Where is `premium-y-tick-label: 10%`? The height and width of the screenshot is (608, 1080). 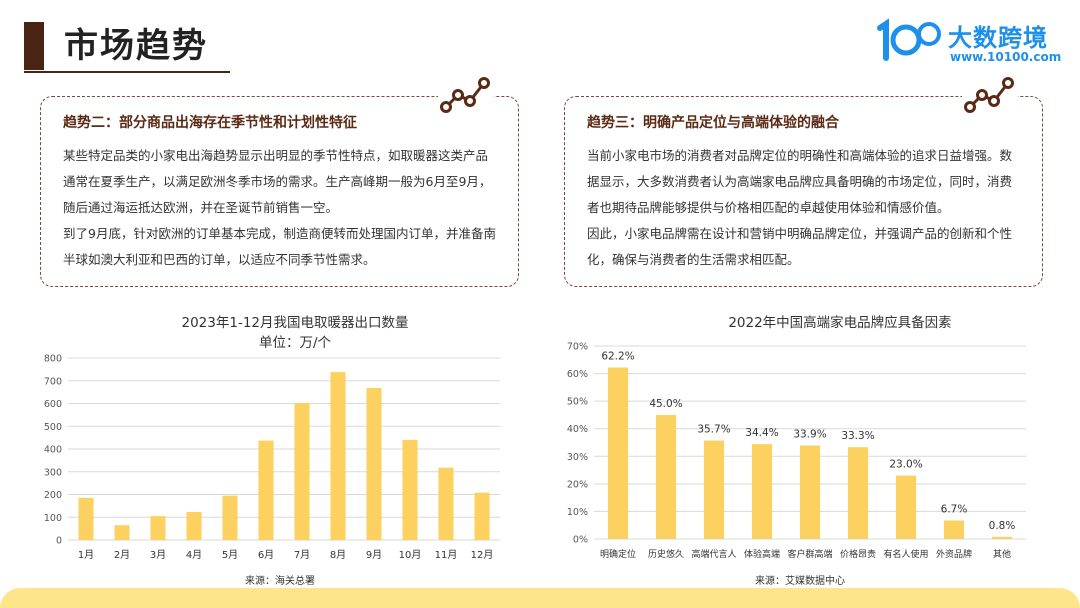
premium-y-tick-label: 10% is located at coordinates (577, 512).